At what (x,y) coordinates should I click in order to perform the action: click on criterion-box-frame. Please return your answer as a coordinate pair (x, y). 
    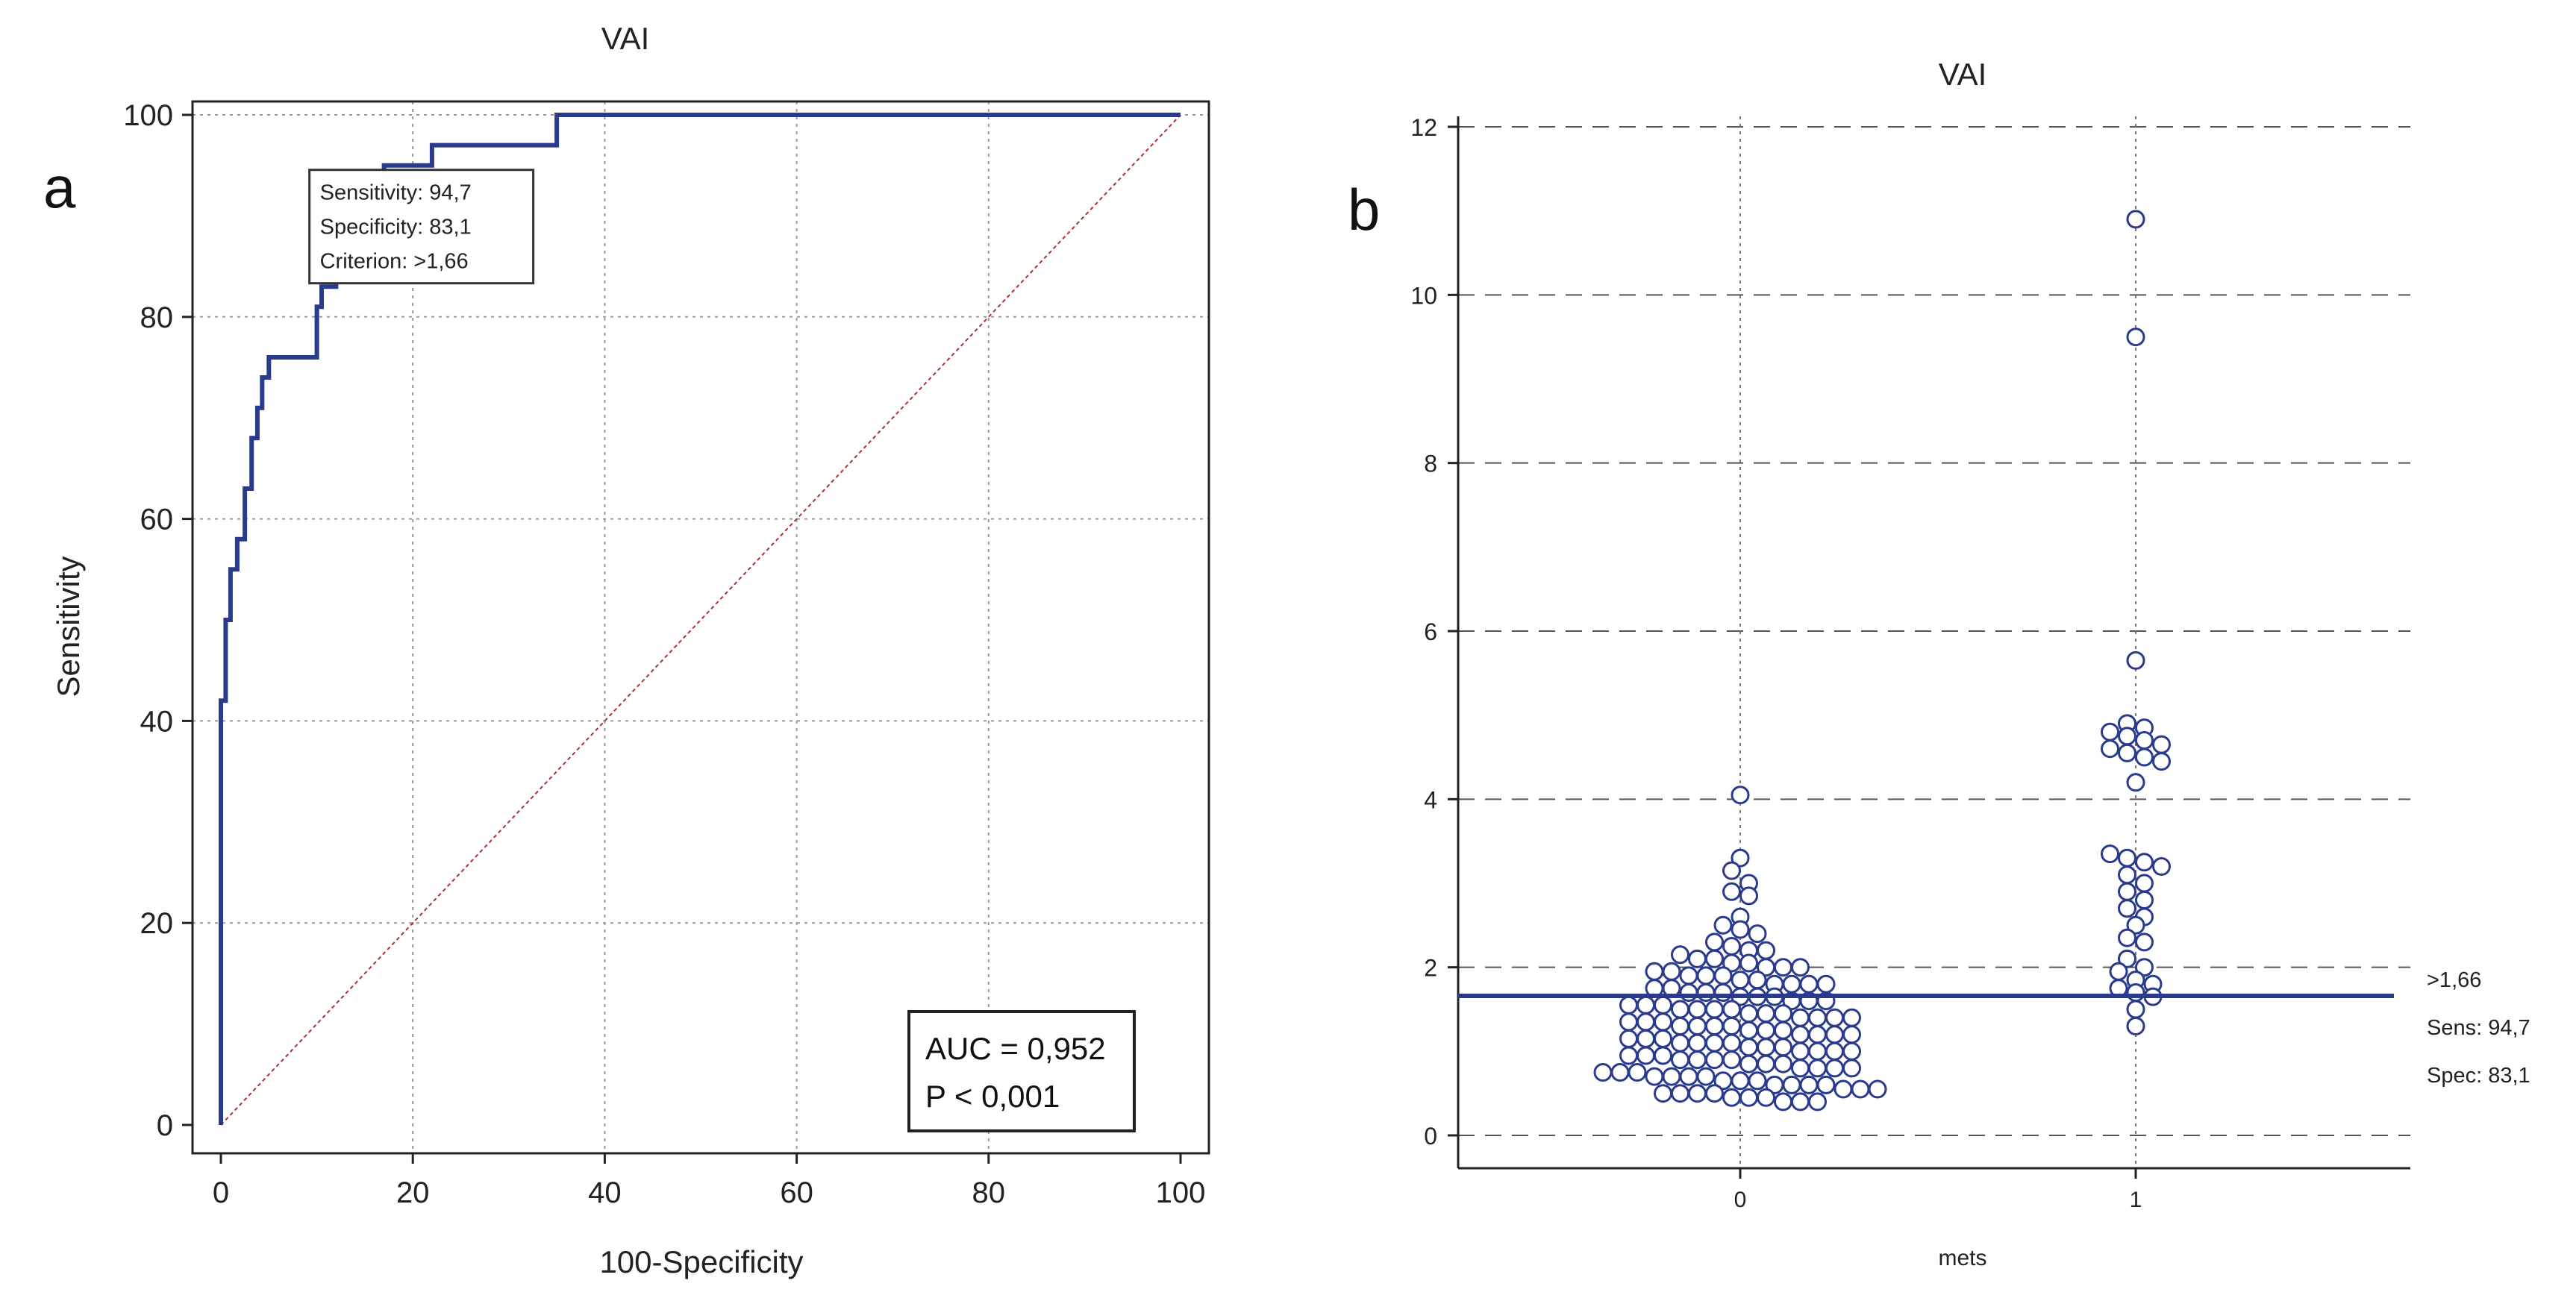
    Looking at the image, I should click on (421, 227).